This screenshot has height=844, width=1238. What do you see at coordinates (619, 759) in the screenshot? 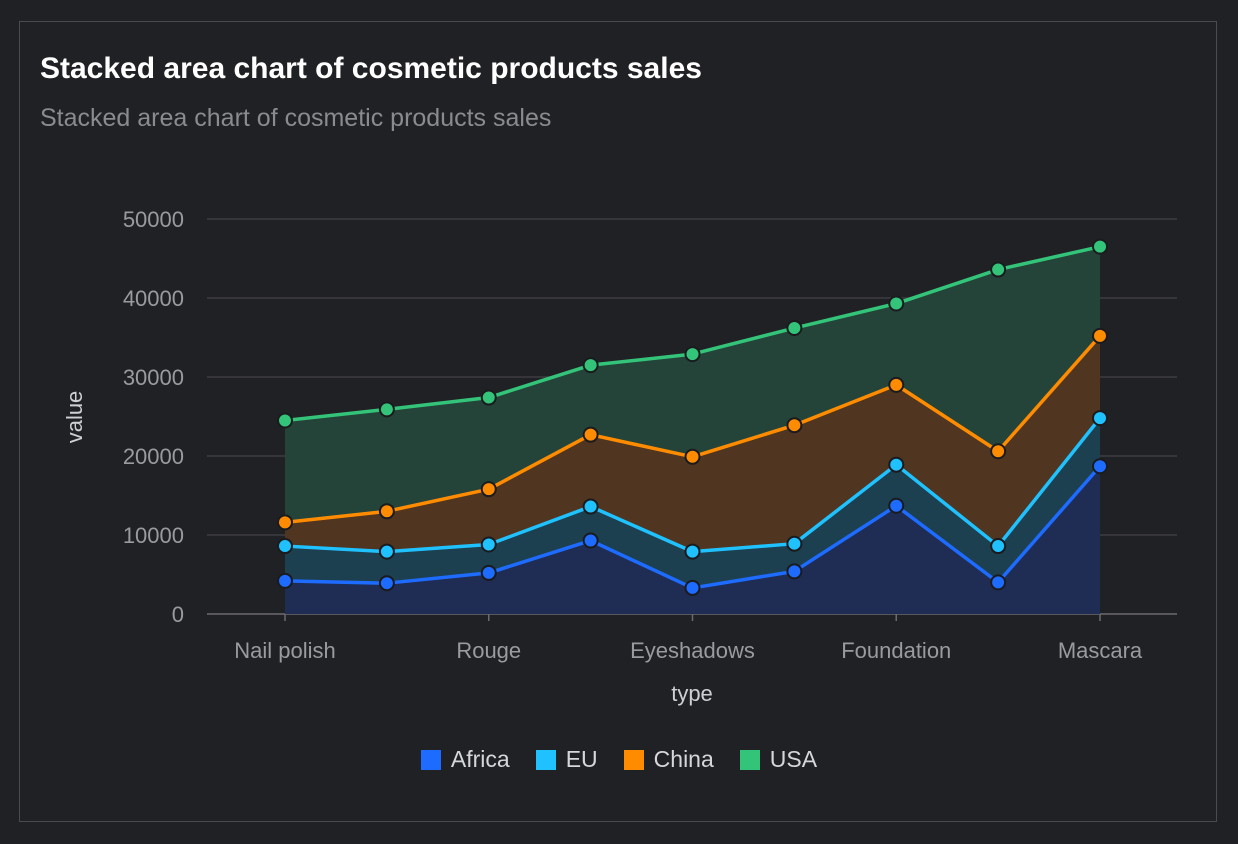
I see `legend: Africa EU China USA` at bounding box center [619, 759].